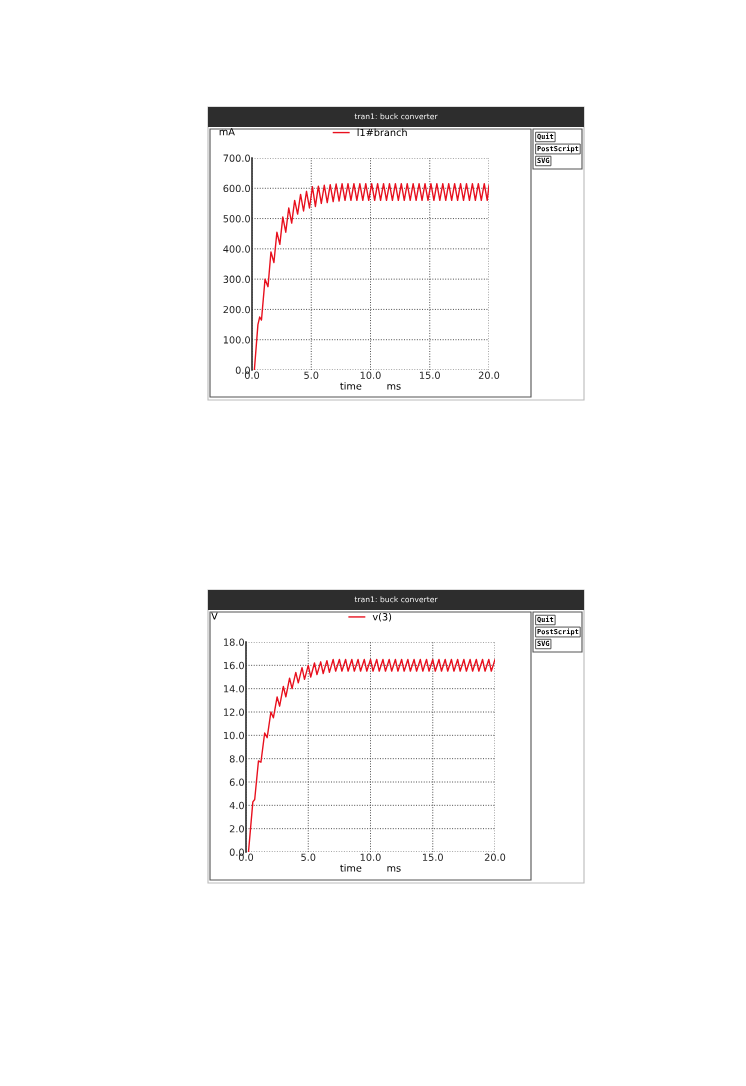  Describe the element at coordinates (234, 642) in the screenshot. I see `y-tick-label: 18.0` at that location.